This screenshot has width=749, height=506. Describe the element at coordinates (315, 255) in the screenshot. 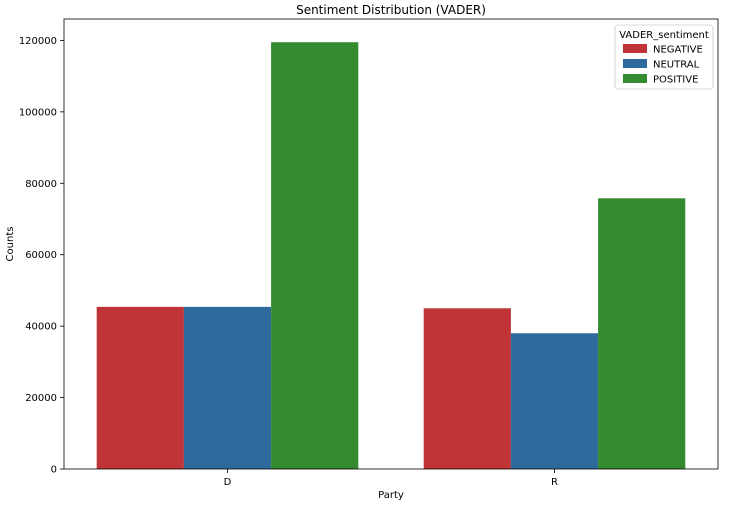

I see `bar-positive-d` at that location.